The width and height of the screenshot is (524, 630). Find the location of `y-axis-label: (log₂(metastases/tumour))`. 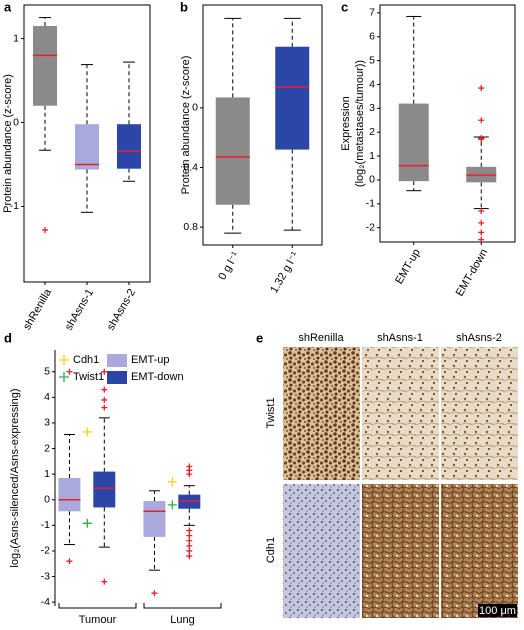

y-axis-label: (log₂(metastases/tumour)) is located at coordinates (360, 123).